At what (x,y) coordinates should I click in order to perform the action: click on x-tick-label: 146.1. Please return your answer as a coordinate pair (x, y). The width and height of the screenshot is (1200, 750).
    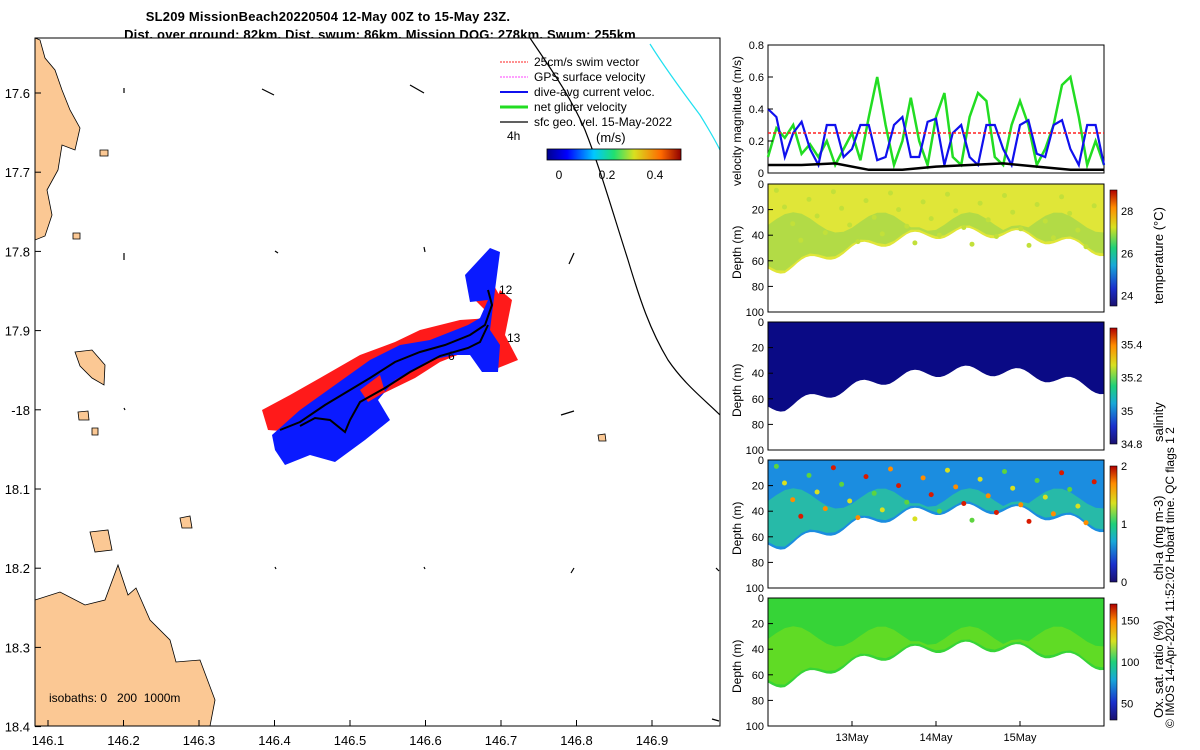
    Looking at the image, I should click on (48, 740).